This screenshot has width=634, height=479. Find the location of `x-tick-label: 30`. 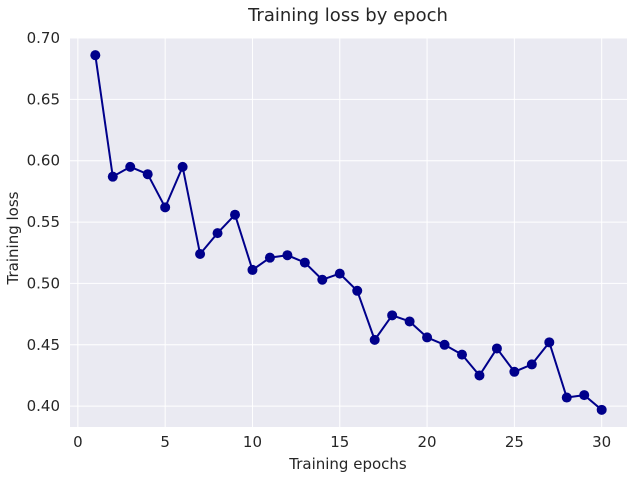

x-tick-label: 30 is located at coordinates (601, 442).